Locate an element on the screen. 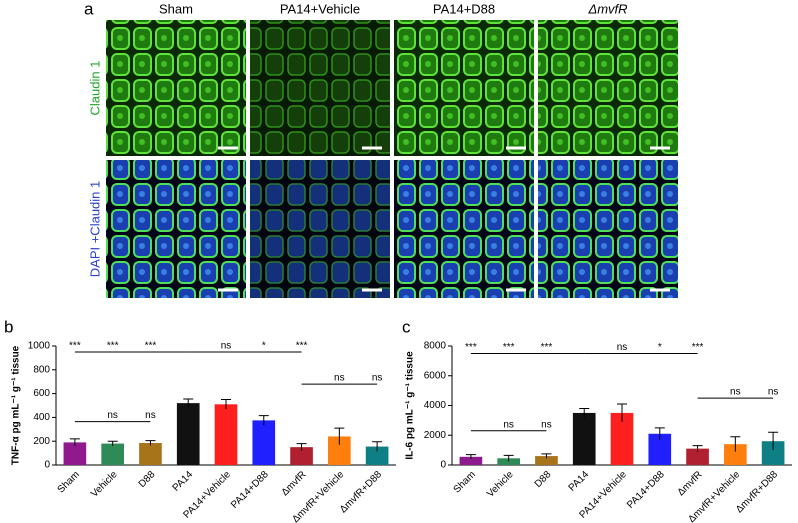 The height and width of the screenshot is (523, 798). y-tick-label: 2000 is located at coordinates (435, 435).